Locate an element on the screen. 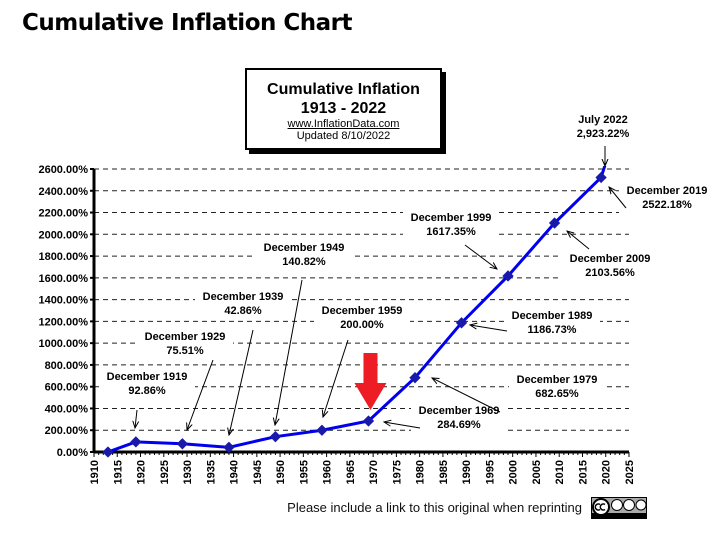 Image resolution: width=720 pixels, height=535 pixels. x-tick-label: 2020 is located at coordinates (607, 472).